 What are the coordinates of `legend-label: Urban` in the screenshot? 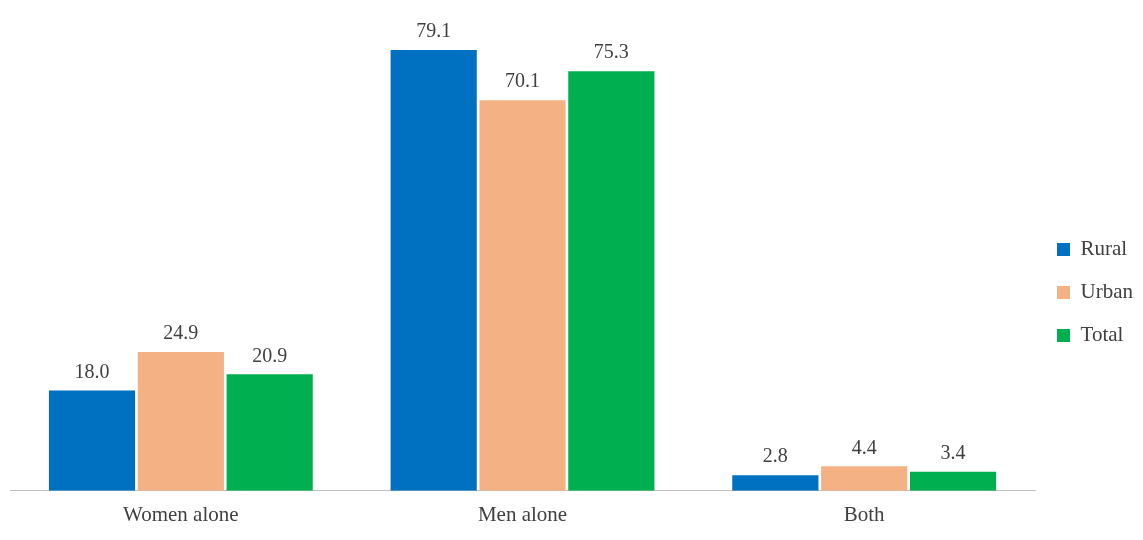 It's located at (1107, 291).